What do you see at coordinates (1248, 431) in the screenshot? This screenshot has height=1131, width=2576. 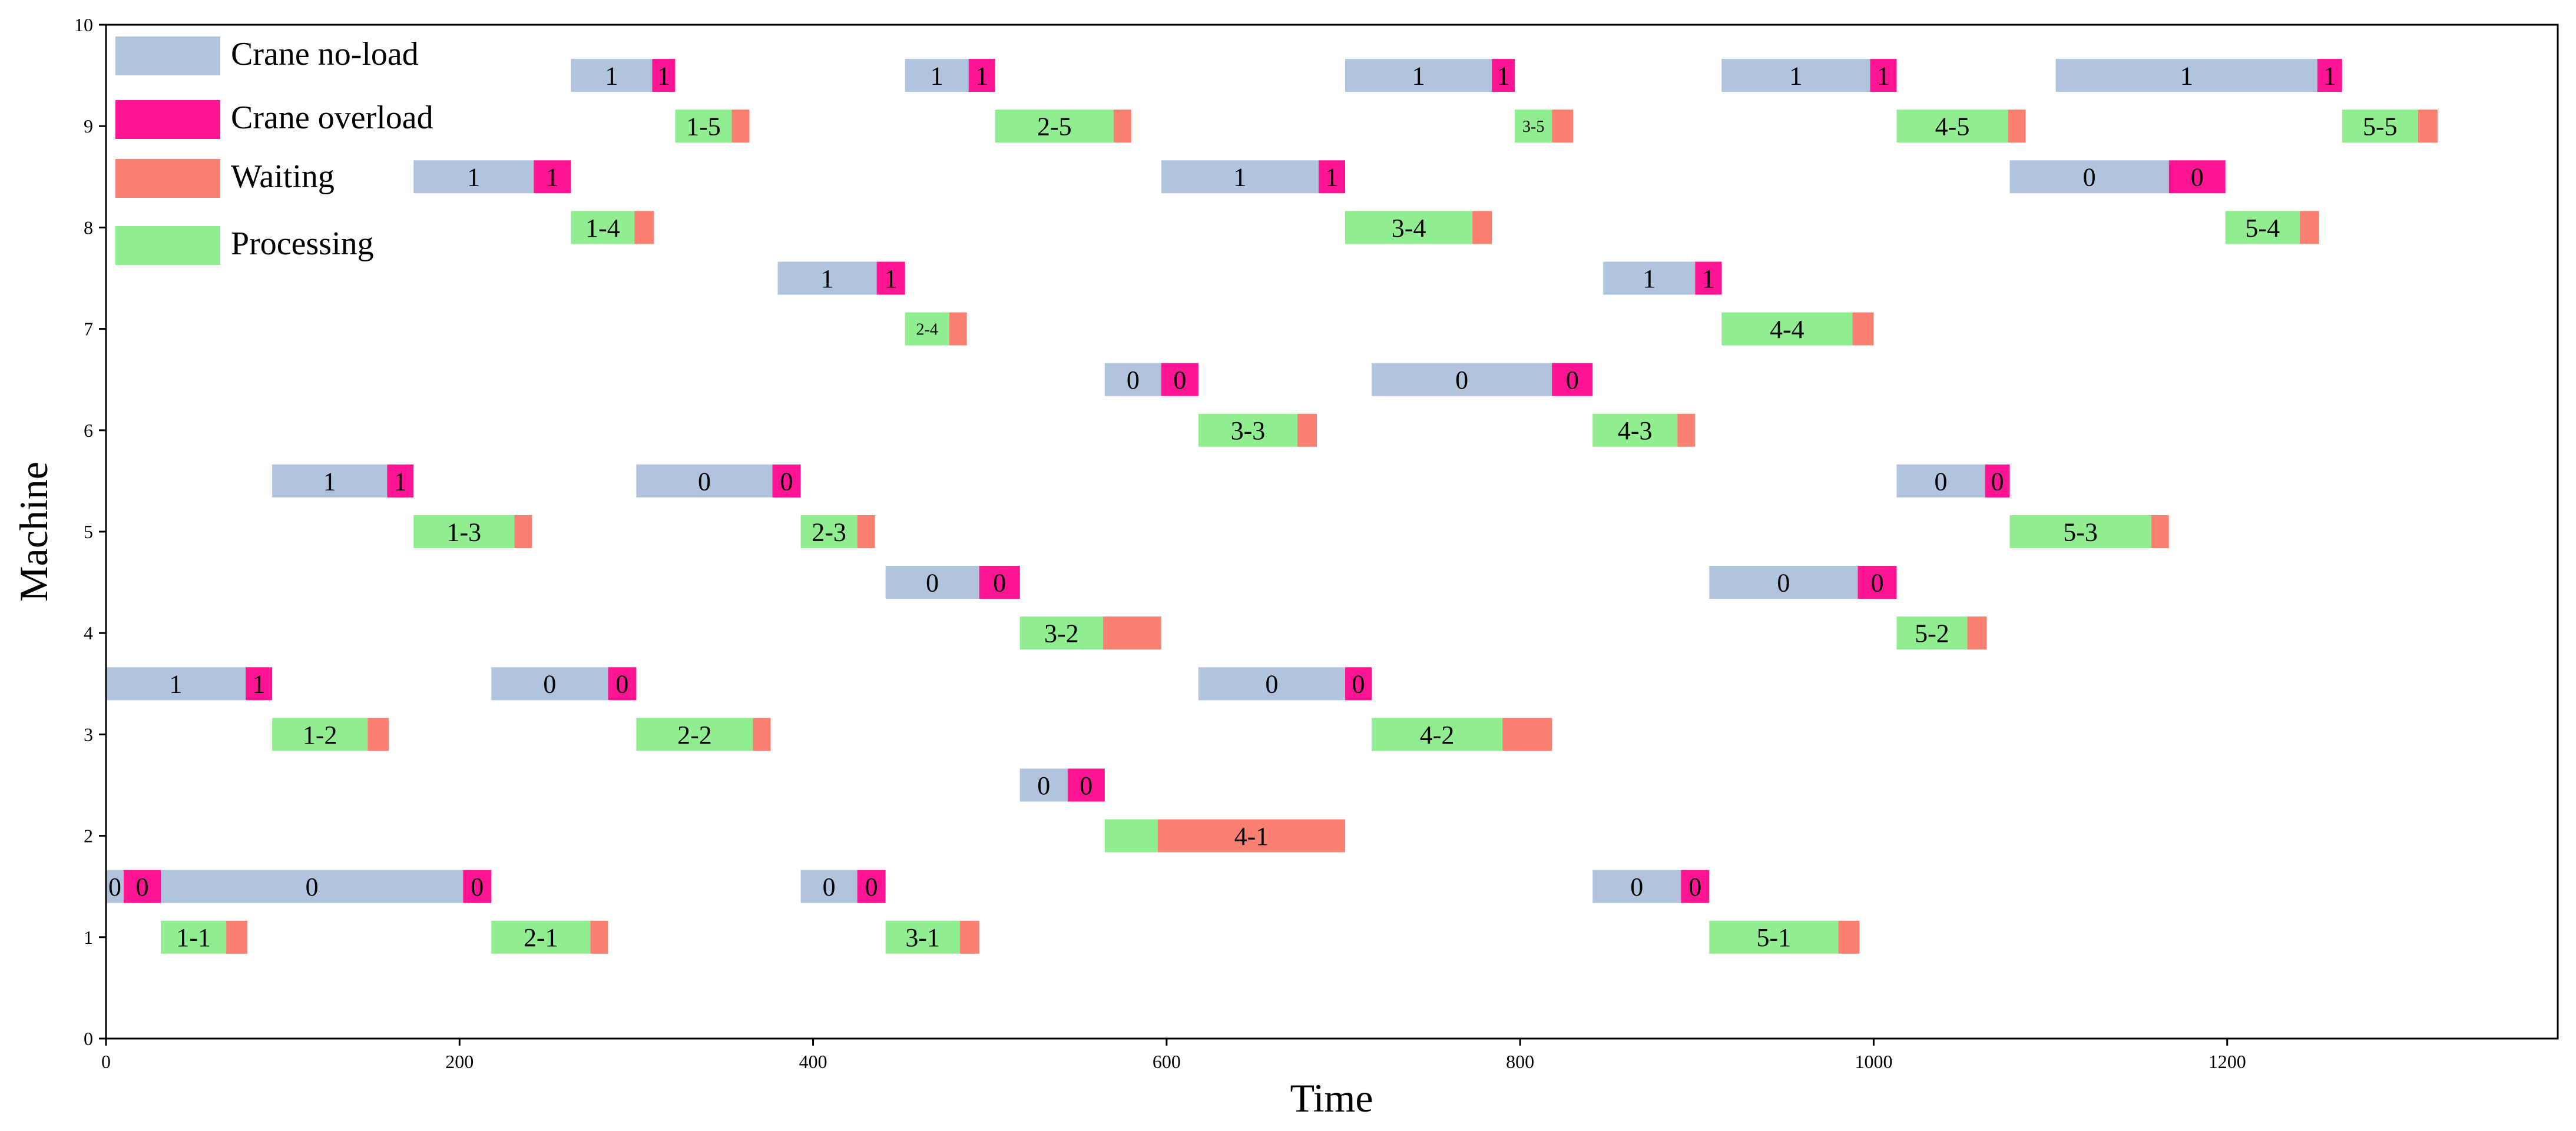 I see `bar-label: 3-3` at bounding box center [1248, 431].